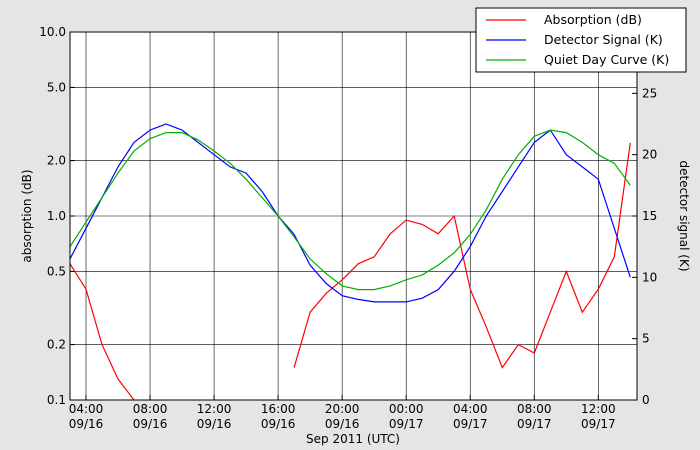 Image resolution: width=700 pixels, height=450 pixels. I want to click on y2-tick-label: 25, so click(649, 93).